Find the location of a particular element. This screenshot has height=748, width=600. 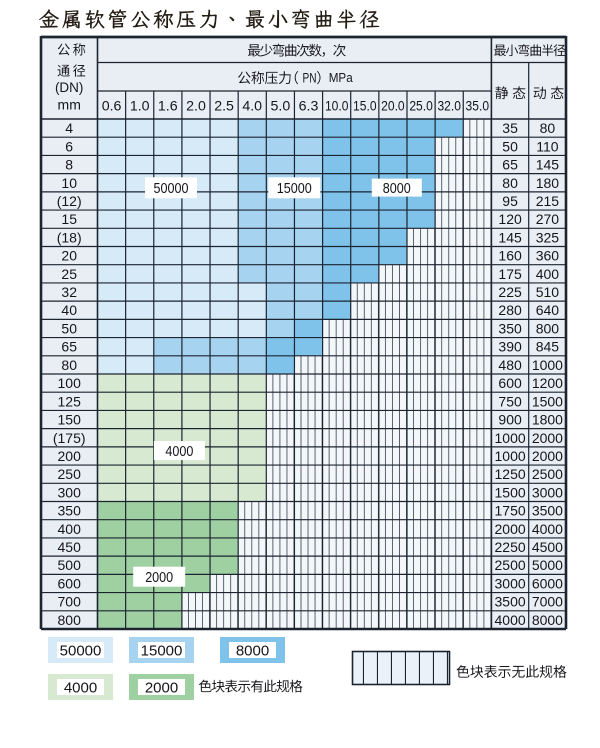

svg-text: 500 is located at coordinates (70, 565).